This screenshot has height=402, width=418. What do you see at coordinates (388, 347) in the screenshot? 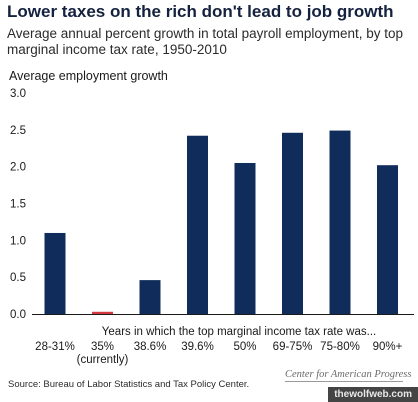
I see `x-tick-label: 90%+` at bounding box center [388, 347].